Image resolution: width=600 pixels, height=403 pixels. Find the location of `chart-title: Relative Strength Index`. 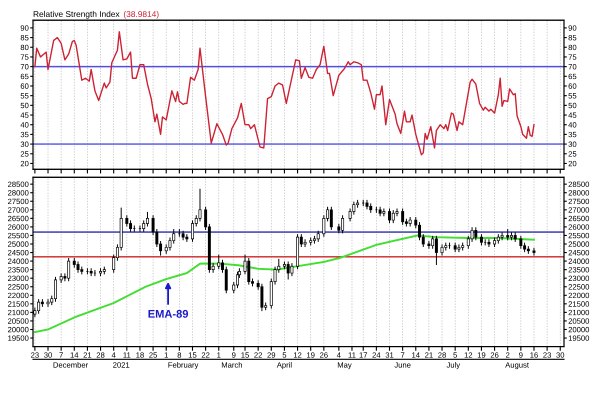

chart-title: Relative Strength Index is located at coordinates (77, 14).